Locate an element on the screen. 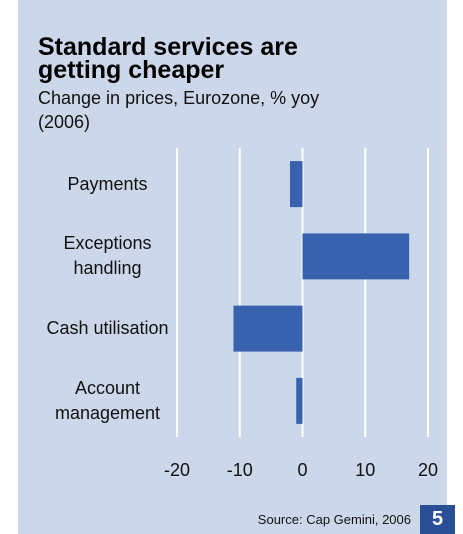 The height and width of the screenshot is (534, 463). chart-title: Standard services are getting cheaper is located at coordinates (168, 58).